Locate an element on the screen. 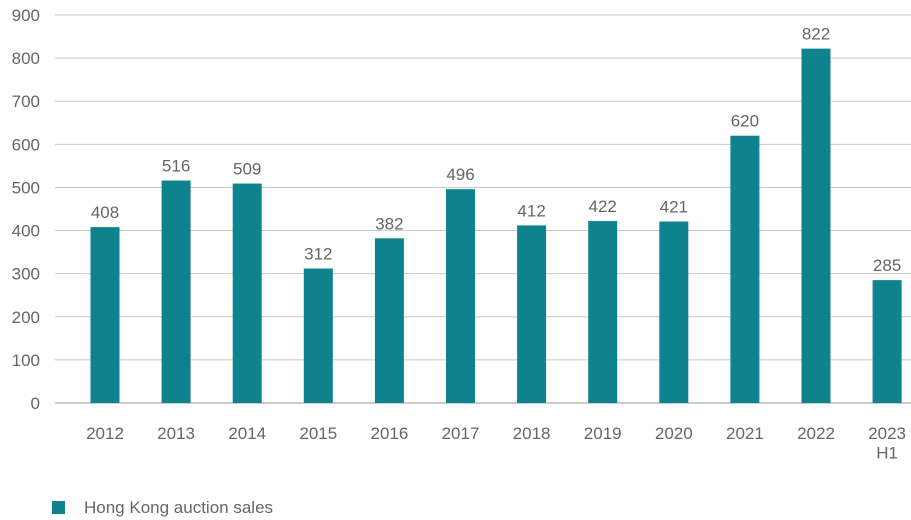  legend-swatch is located at coordinates (58, 507).